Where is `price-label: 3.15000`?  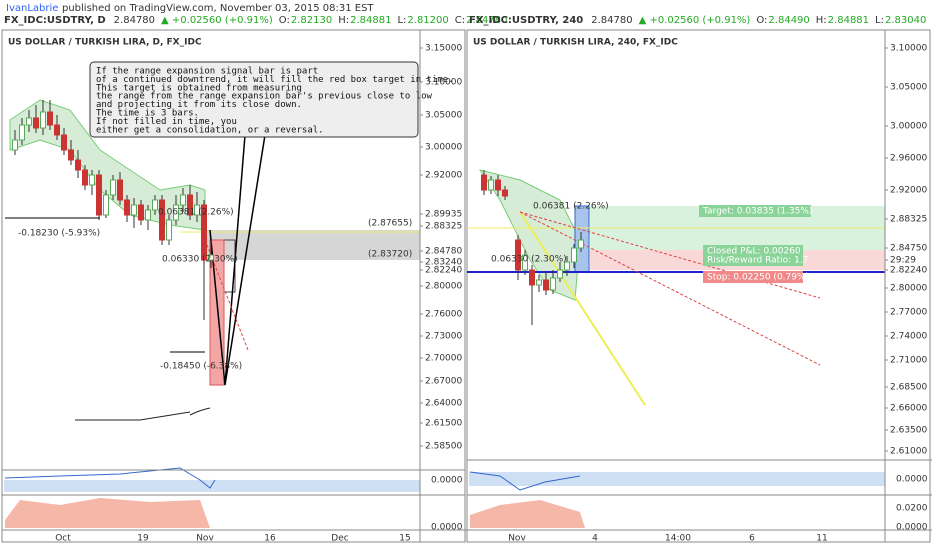
price-label: 3.15000 is located at coordinates (443, 49).